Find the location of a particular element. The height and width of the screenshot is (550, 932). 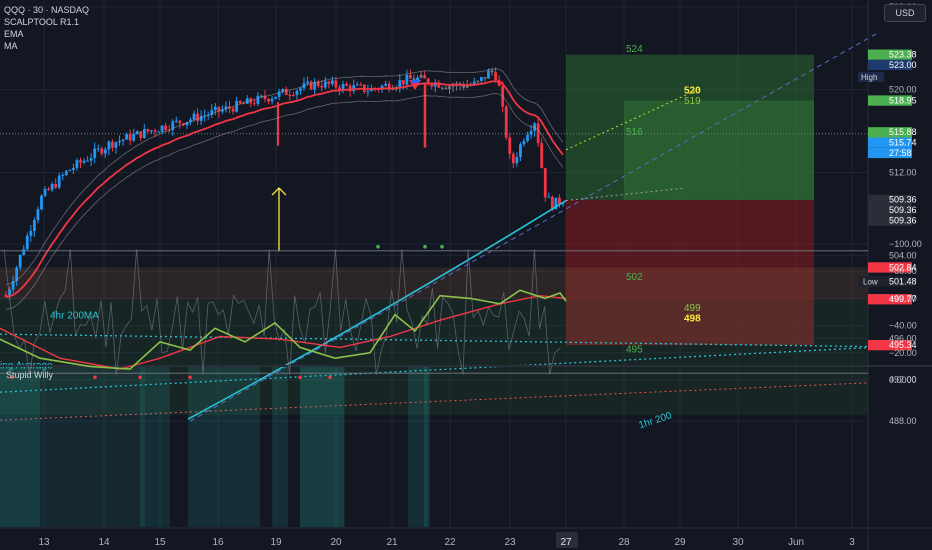

position-stop-zone is located at coordinates (690, 272).